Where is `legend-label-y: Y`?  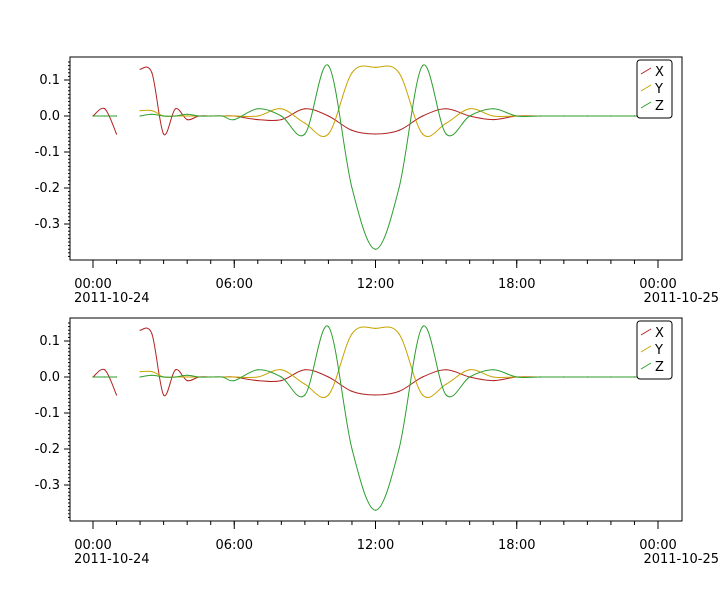 legend-label-y: Y is located at coordinates (658, 350).